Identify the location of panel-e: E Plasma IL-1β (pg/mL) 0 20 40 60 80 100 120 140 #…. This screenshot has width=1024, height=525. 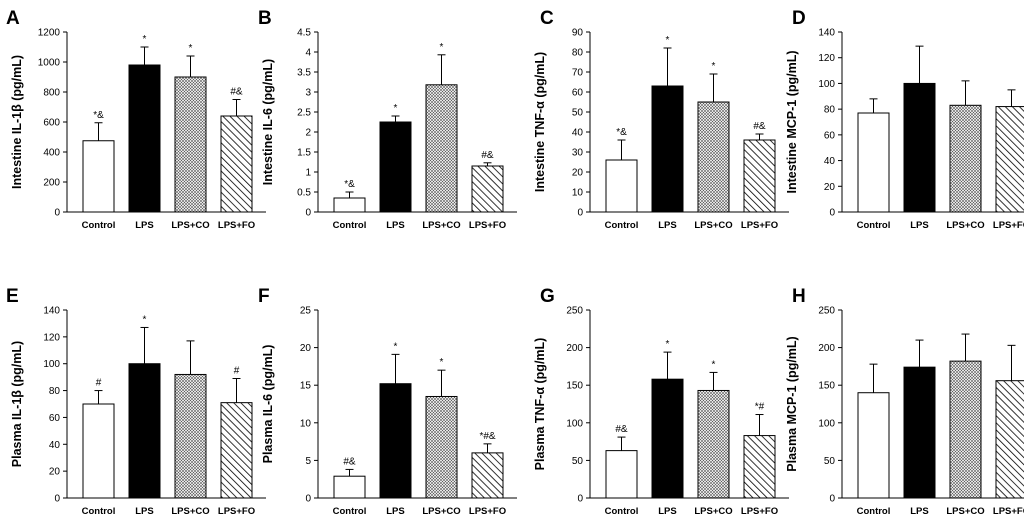
(136, 401).